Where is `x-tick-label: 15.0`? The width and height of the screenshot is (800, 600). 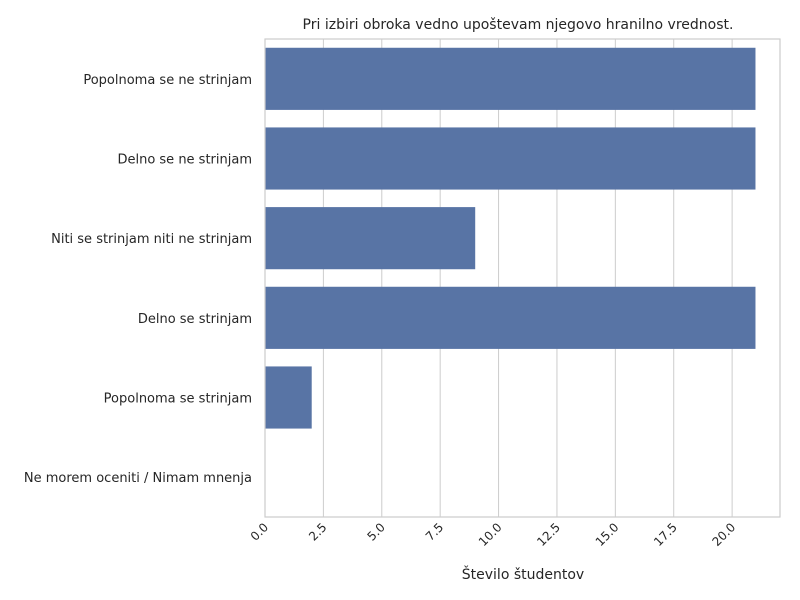
x-tick-label: 15.0 is located at coordinates (607, 534).